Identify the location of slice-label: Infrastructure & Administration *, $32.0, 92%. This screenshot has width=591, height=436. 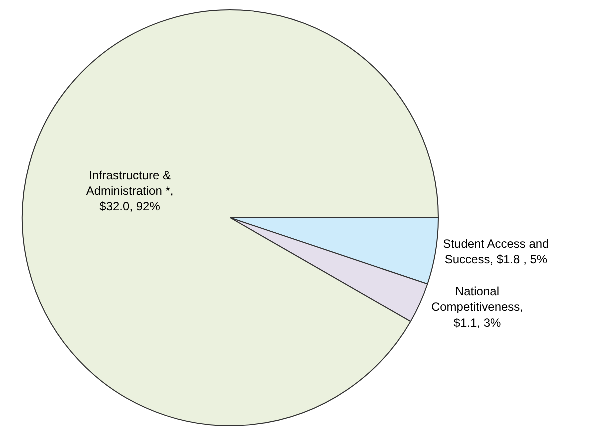
(130, 191).